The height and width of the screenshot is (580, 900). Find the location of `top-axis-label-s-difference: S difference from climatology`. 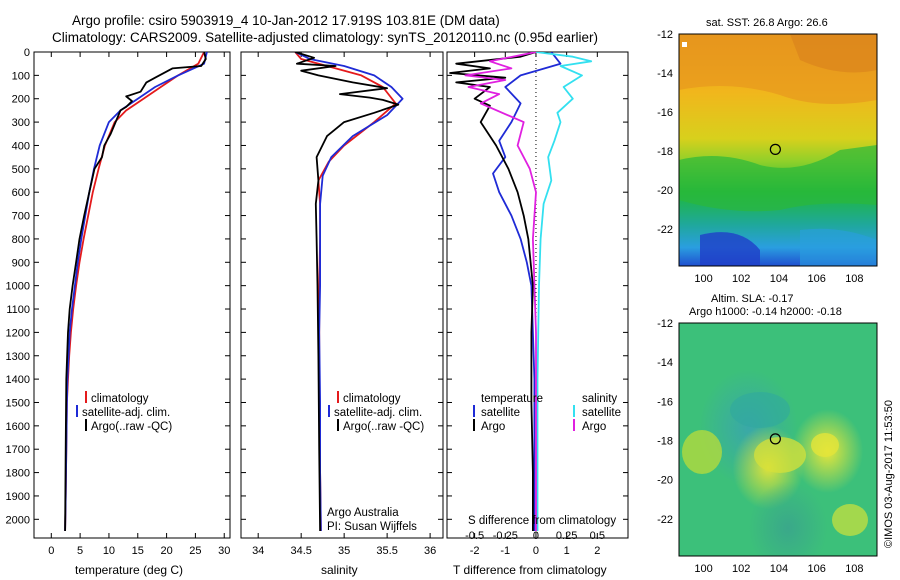

top-axis-label-s-difference: S difference from climatology is located at coordinates (542, 521).